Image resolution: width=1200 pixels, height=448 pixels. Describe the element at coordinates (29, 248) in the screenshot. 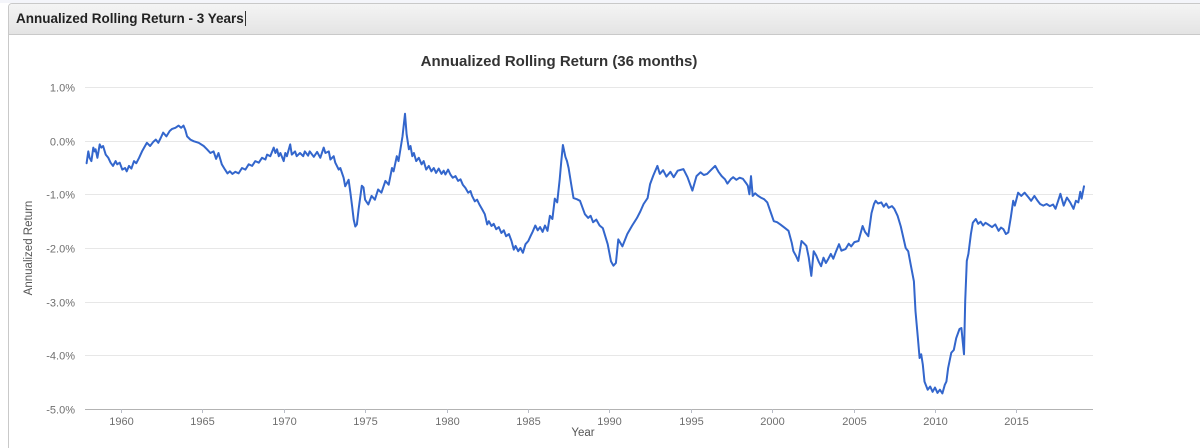

I see `y-axis-title: Annualized Return` at that location.